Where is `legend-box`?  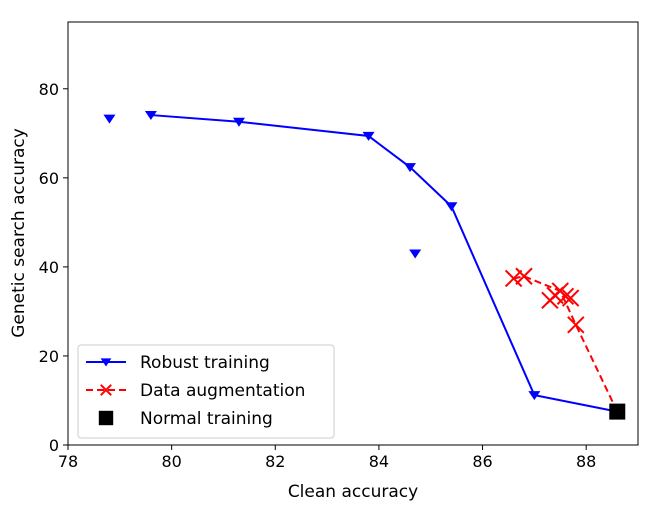
legend-box is located at coordinates (206, 391).